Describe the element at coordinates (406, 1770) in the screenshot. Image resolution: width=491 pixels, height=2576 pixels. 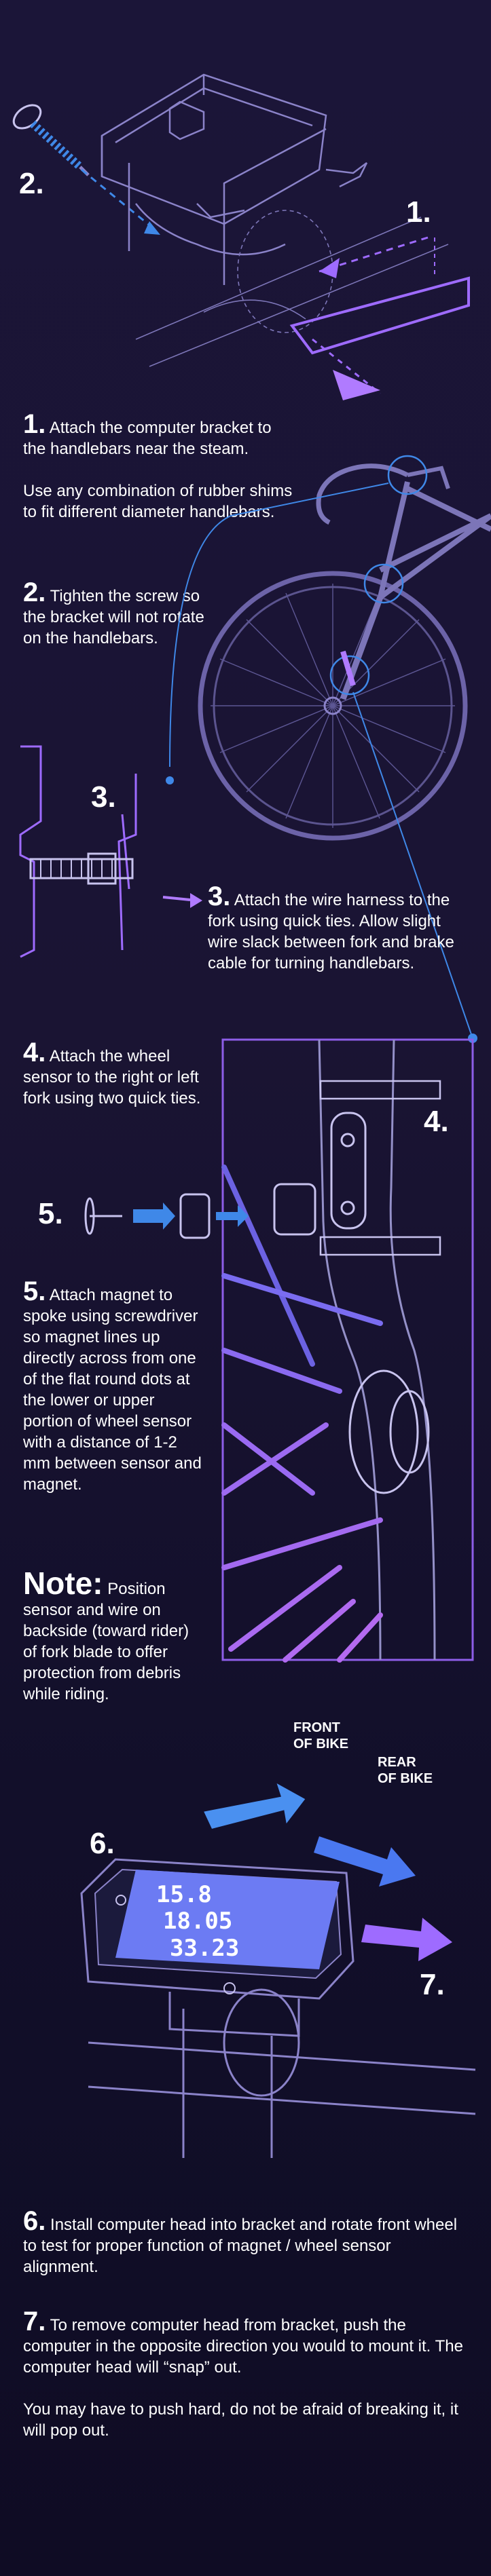
I see `rear-of-bike-label: REAR OF BIKE` at that location.